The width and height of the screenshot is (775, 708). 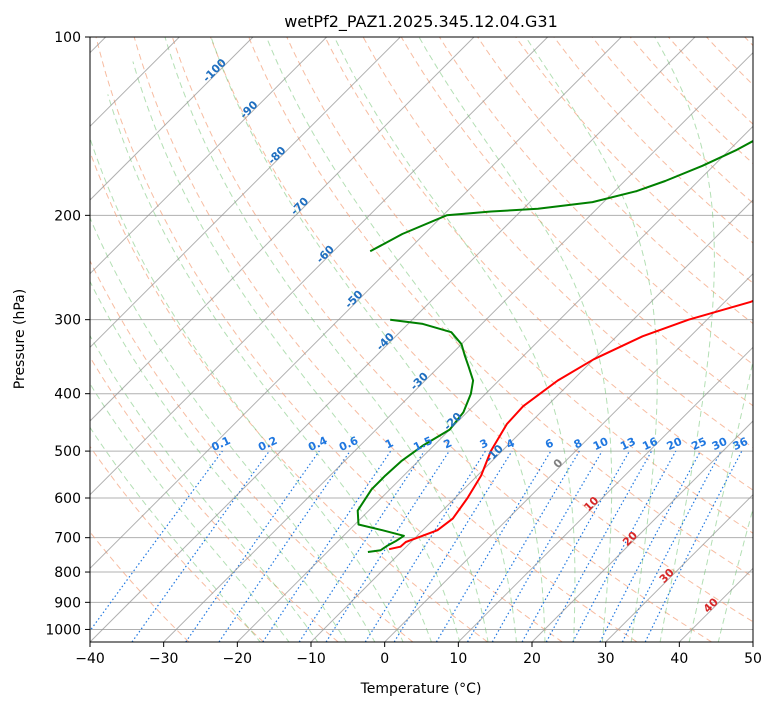 What do you see at coordinates (20, 339) in the screenshot?
I see `y-axis-label: Pressure (hPa)` at bounding box center [20, 339].